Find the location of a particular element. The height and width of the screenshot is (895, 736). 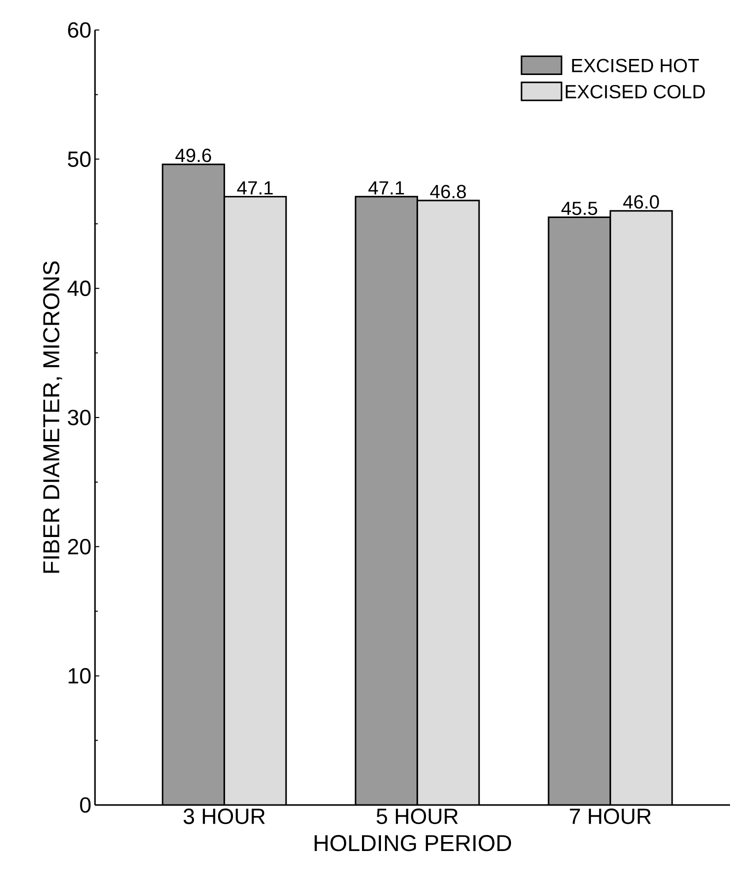

y-tick-label: 60 is located at coordinates (79, 30).